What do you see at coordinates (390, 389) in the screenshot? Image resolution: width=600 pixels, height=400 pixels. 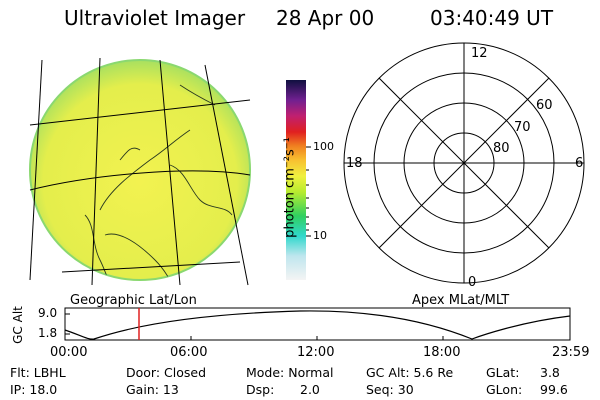 I see `seq-info: Seq: 30` at bounding box center [390, 389].